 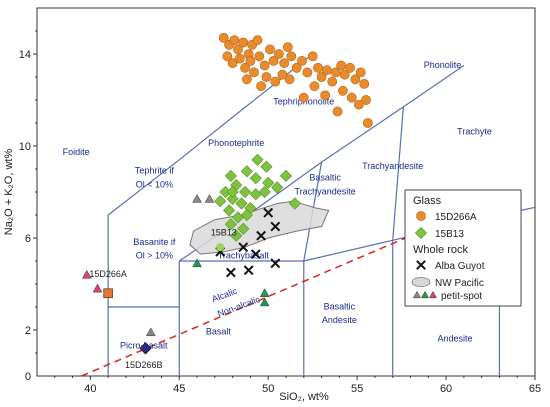 What do you see at coordinates (443, 65) in the screenshot?
I see `field-label: Phonolite` at bounding box center [443, 65].